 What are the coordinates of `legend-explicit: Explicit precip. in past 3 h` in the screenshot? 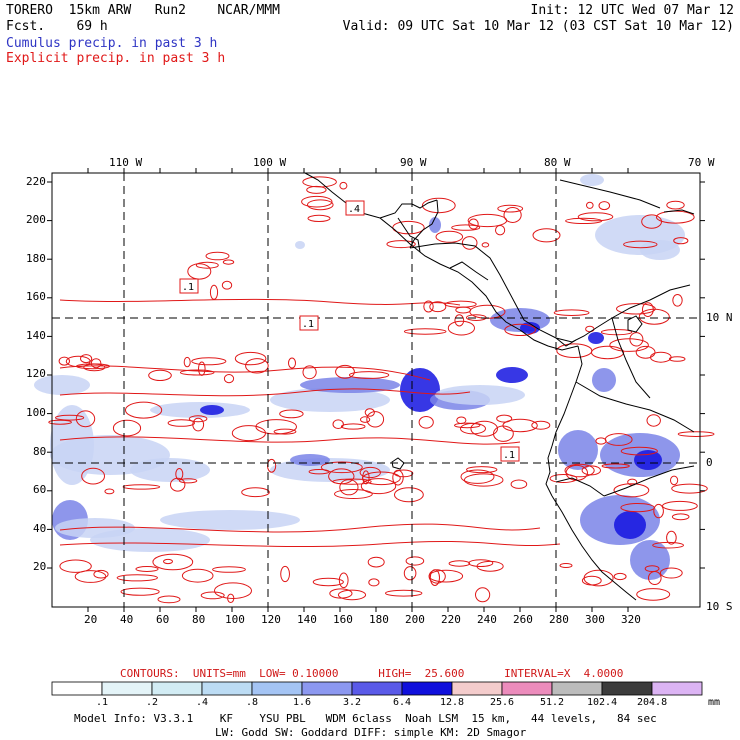 It's located at (116, 58).